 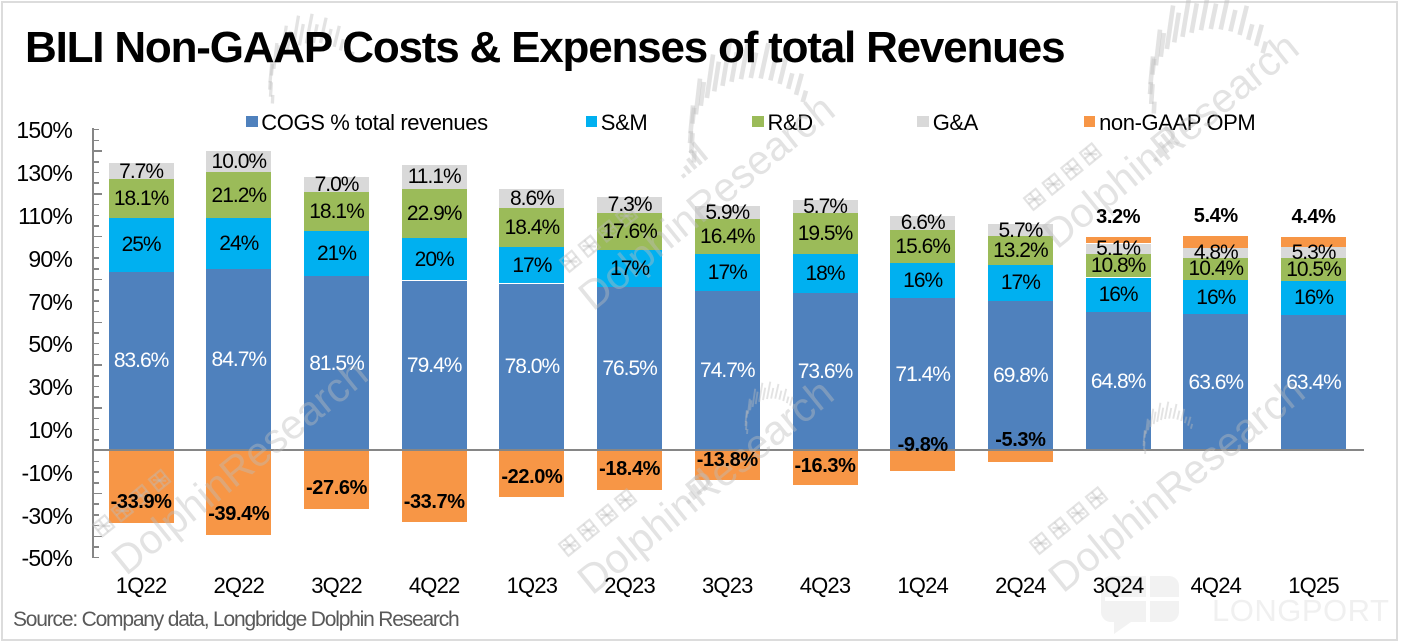 I want to click on svg-text: LONGPORT, so click(x=1300, y=610).